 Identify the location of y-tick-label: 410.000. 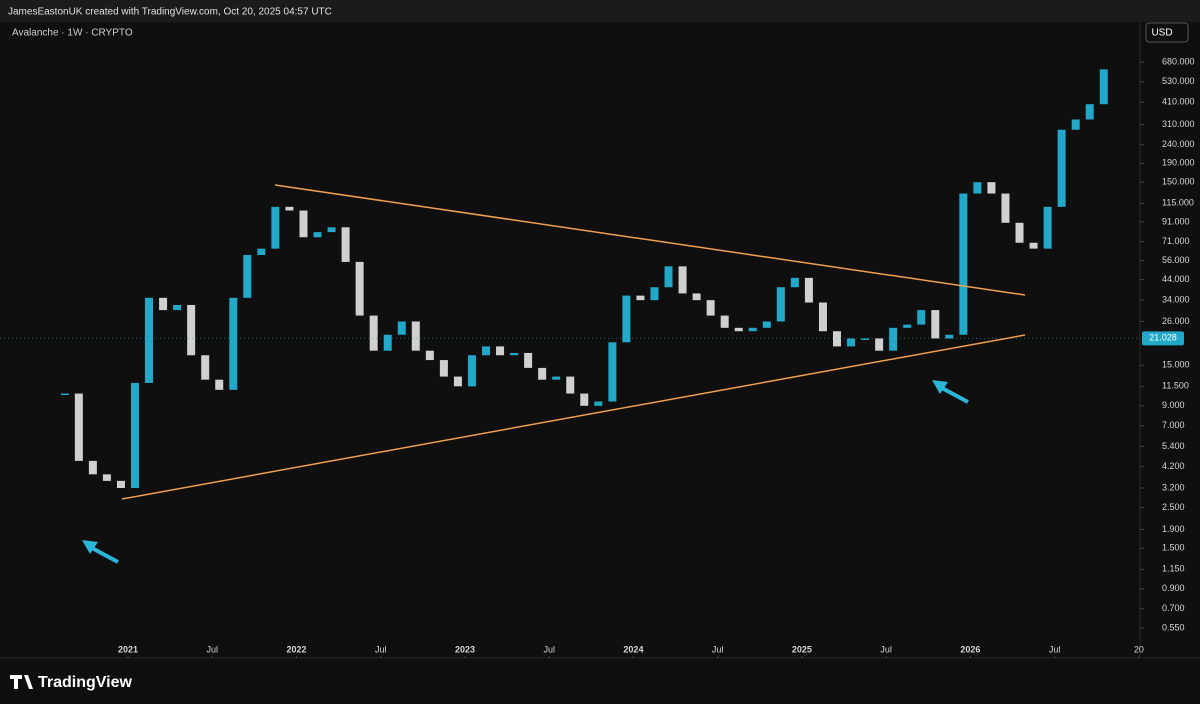
(1178, 102).